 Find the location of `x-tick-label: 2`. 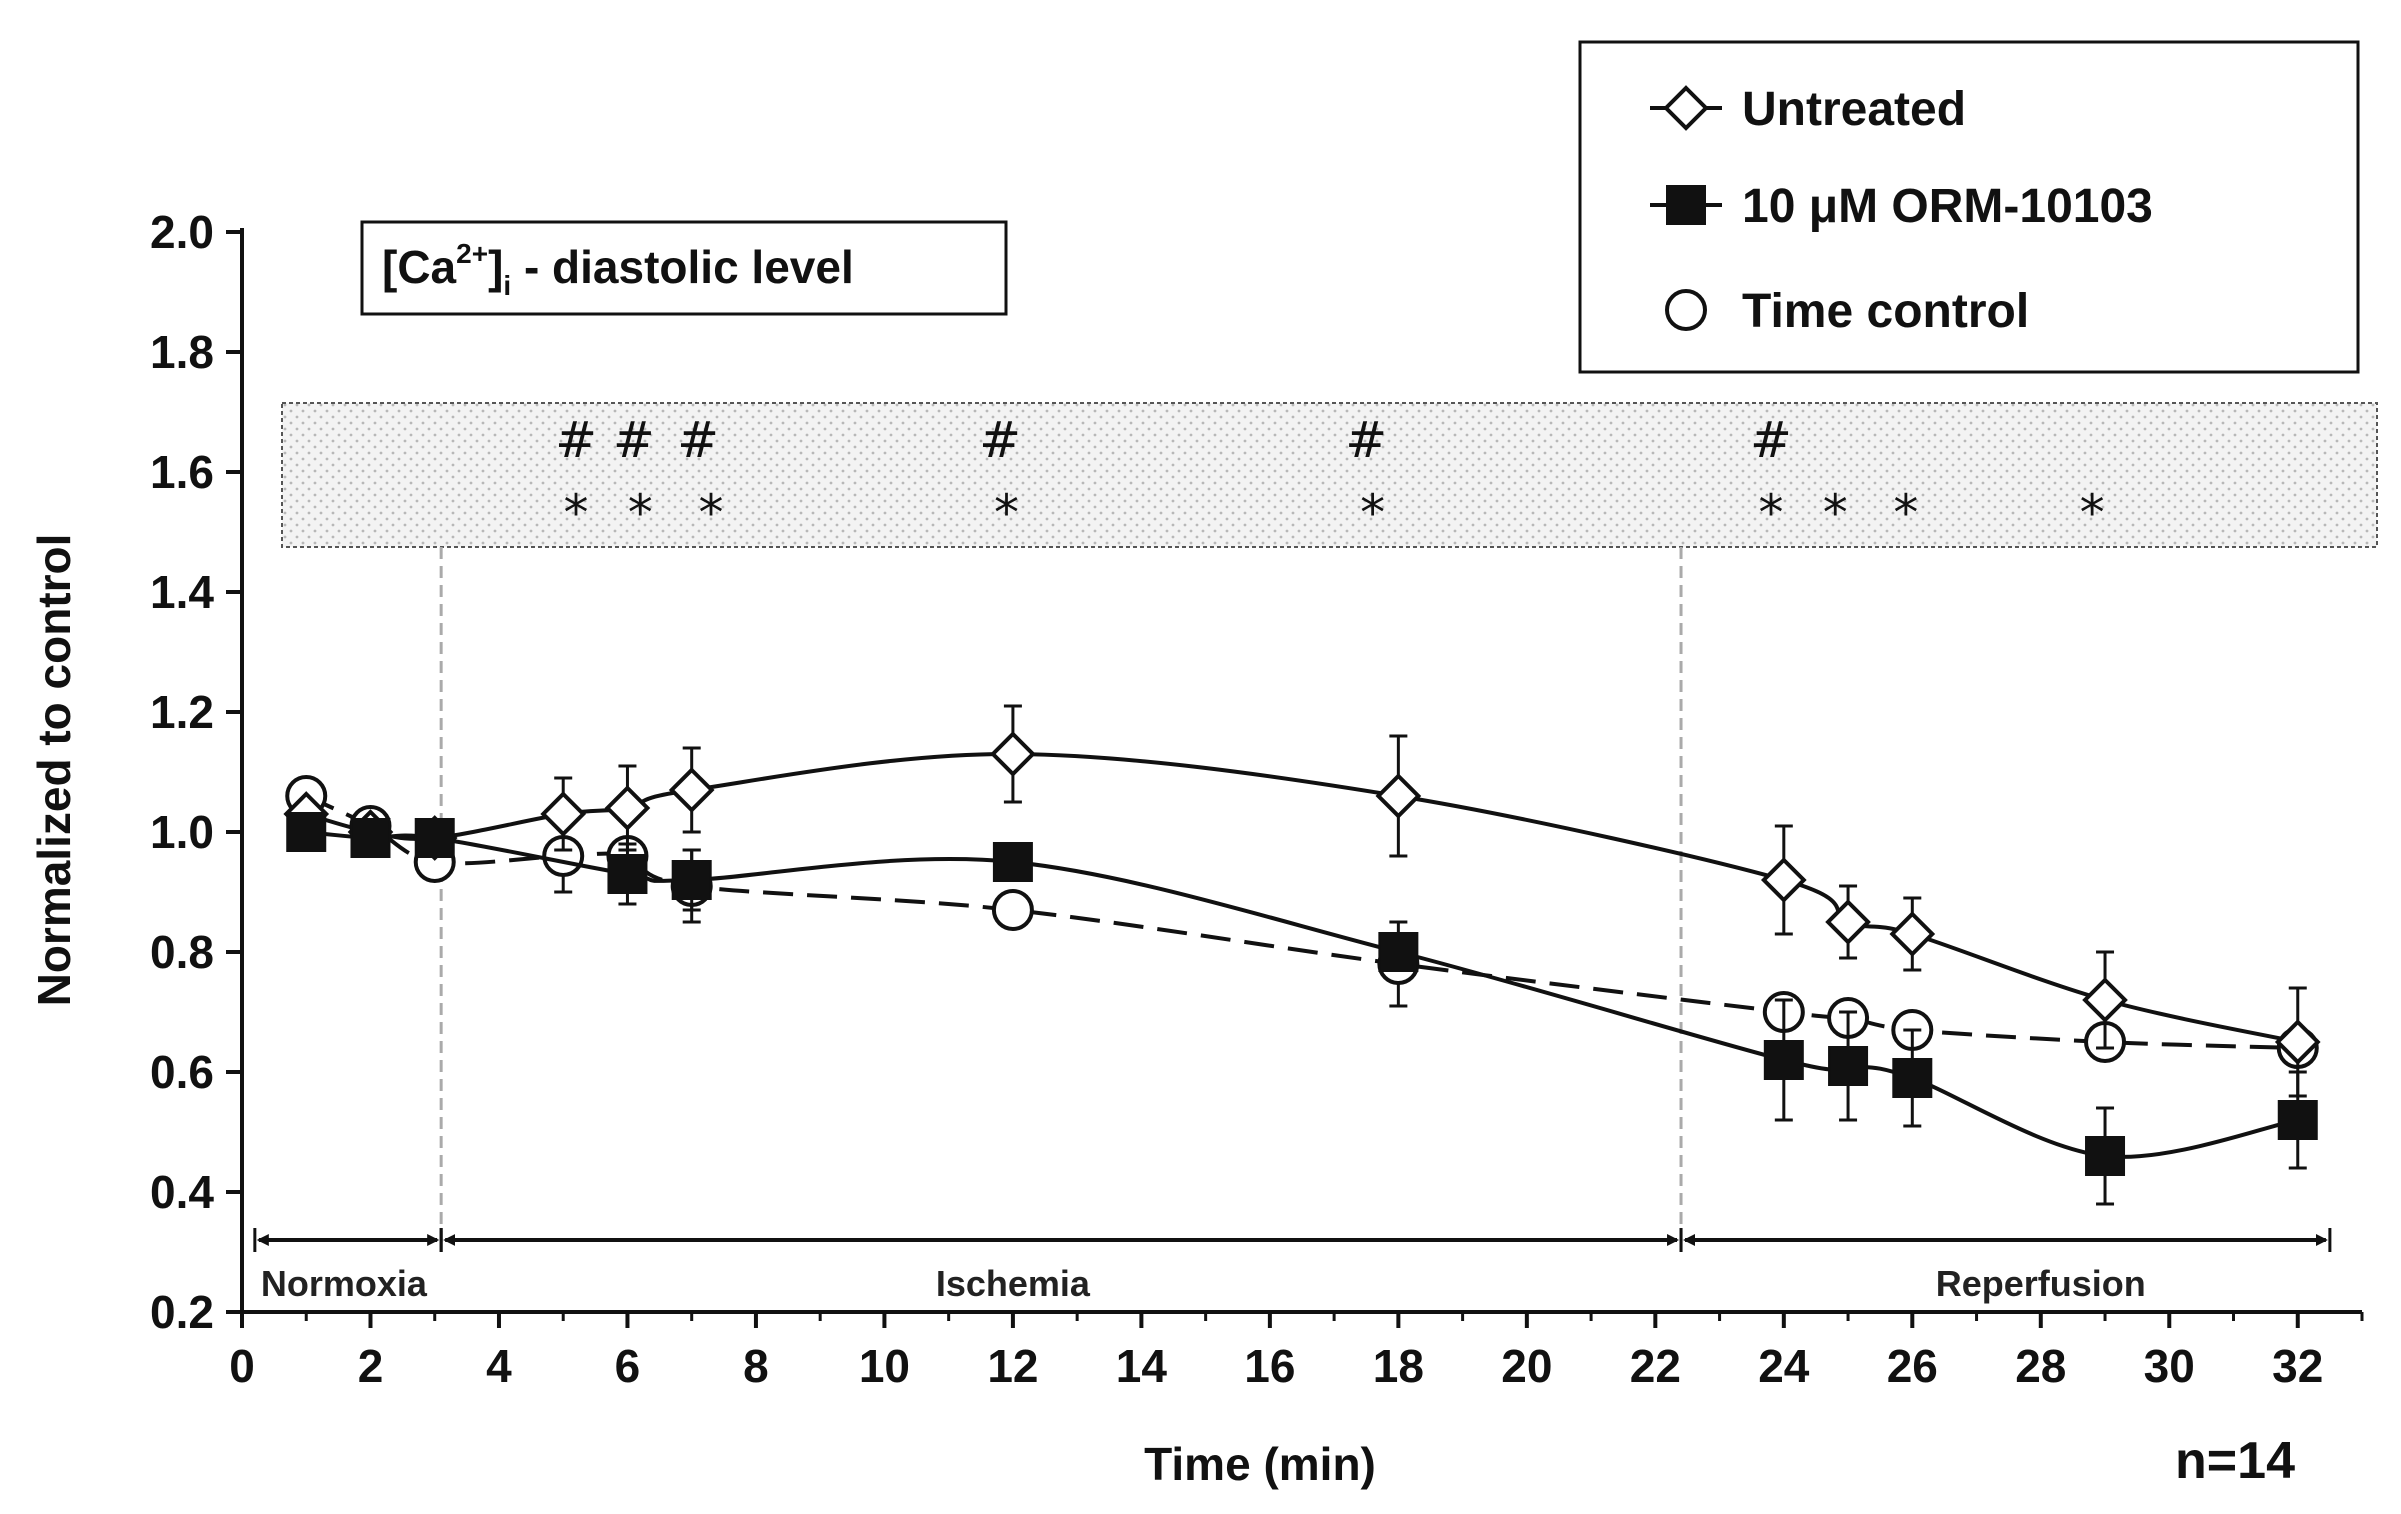

x-tick-label: 2 is located at coordinates (371, 1366).